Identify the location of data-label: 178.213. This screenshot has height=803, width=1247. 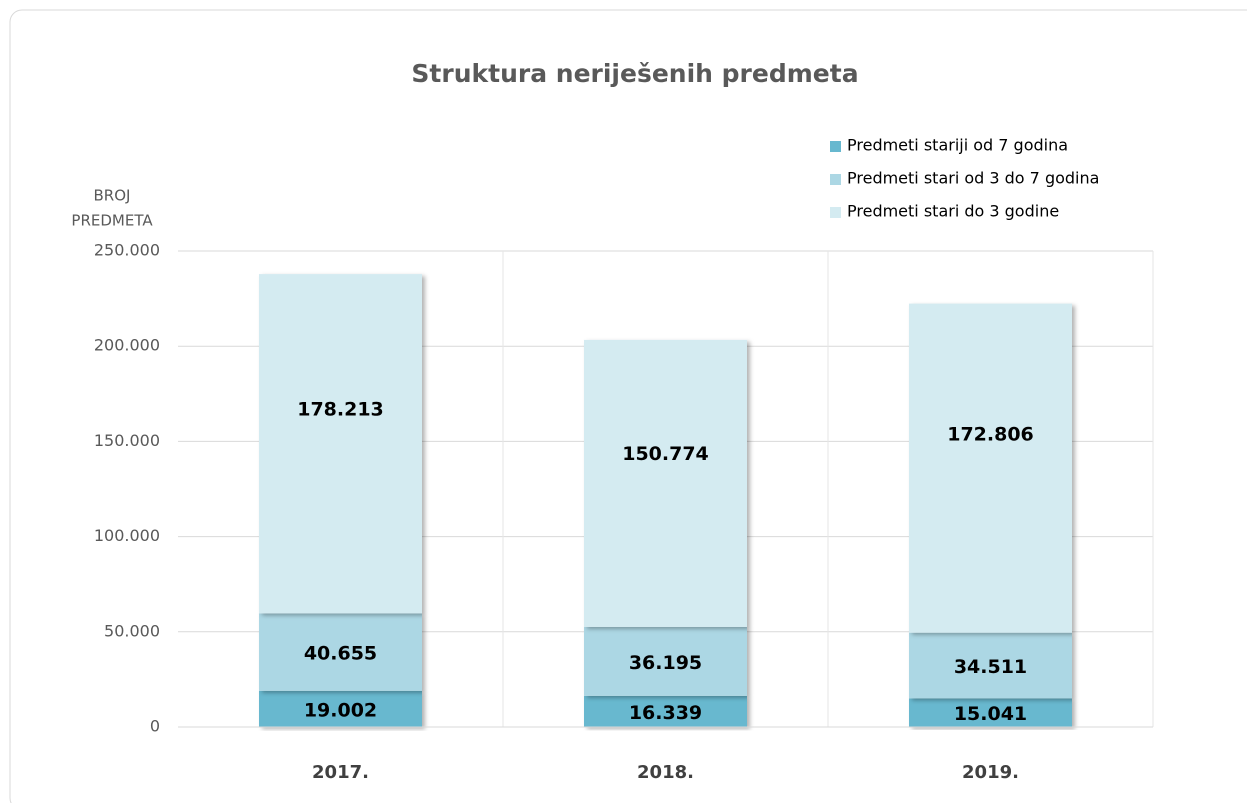
(340, 409).